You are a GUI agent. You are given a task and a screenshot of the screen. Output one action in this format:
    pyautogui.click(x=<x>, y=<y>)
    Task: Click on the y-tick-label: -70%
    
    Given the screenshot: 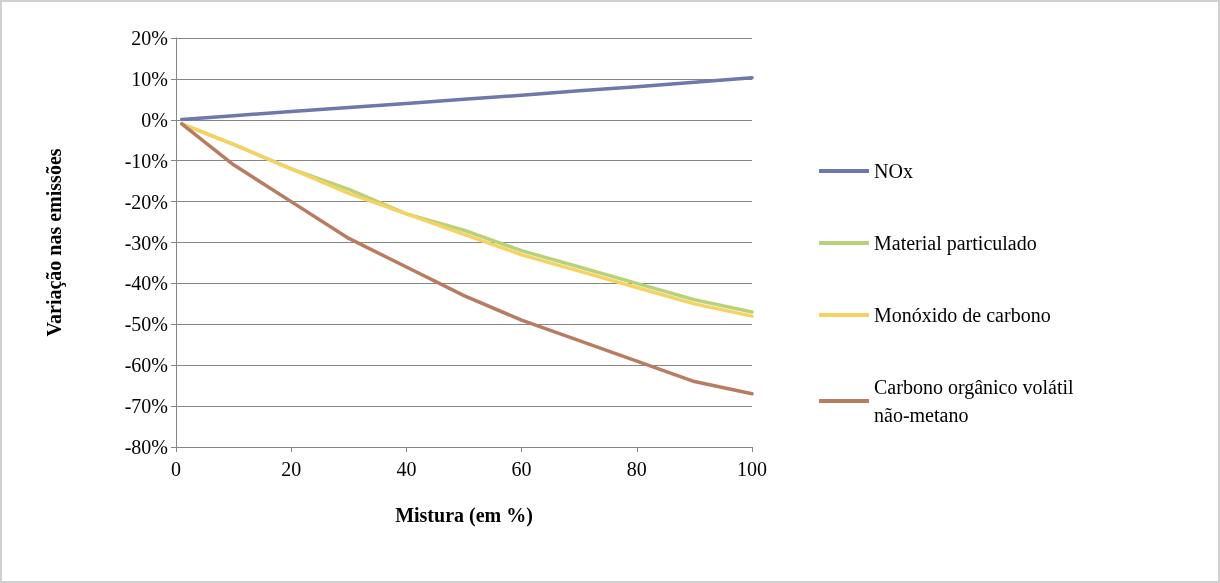 What is the action you would take?
    pyautogui.click(x=146, y=406)
    